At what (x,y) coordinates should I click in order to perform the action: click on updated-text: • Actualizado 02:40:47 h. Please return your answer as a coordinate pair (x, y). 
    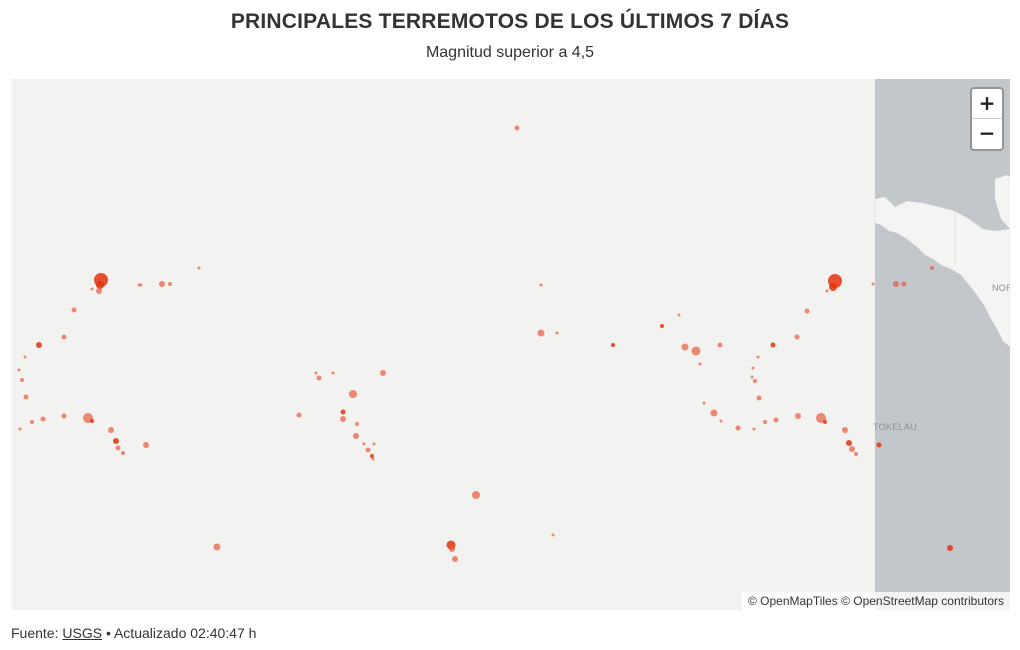
    Looking at the image, I should click on (181, 633).